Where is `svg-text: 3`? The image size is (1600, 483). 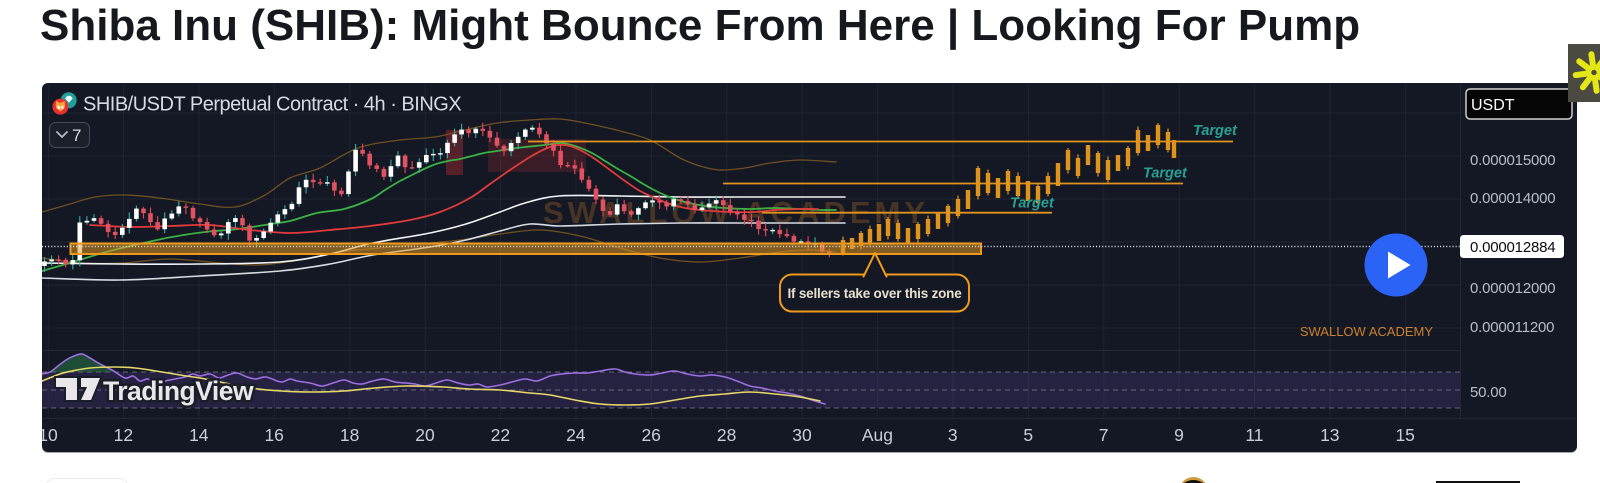 svg-text: 3 is located at coordinates (953, 435).